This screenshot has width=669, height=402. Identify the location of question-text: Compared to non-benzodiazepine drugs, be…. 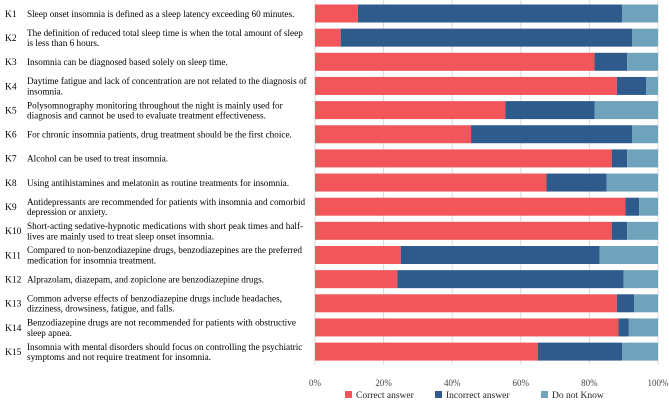
(164, 250).